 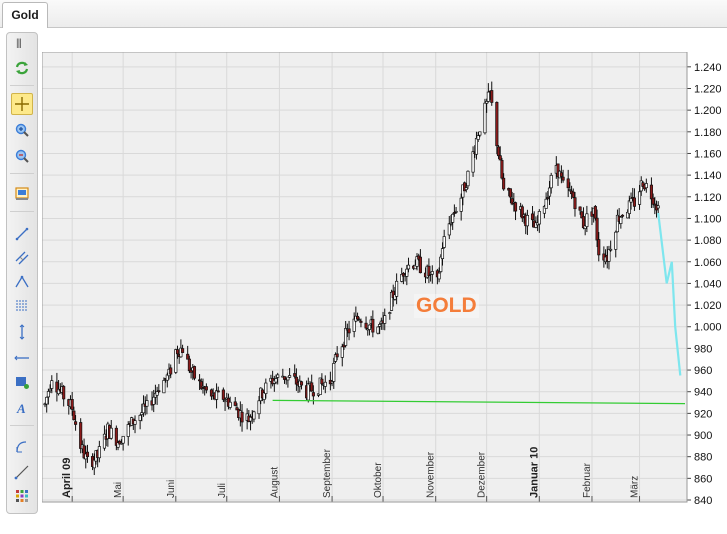 I want to click on horizontal-line-icon, so click(x=21, y=358).